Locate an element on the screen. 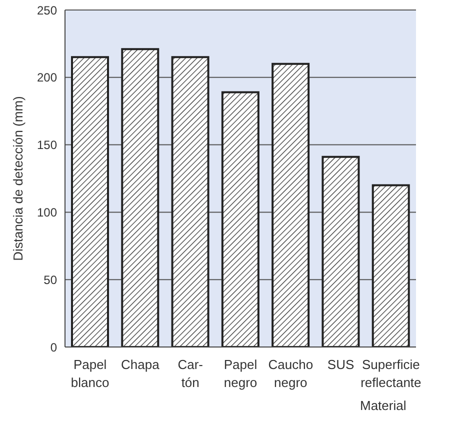 The height and width of the screenshot is (421, 449). x-tick-label: Papel blanco is located at coordinates (90, 373).